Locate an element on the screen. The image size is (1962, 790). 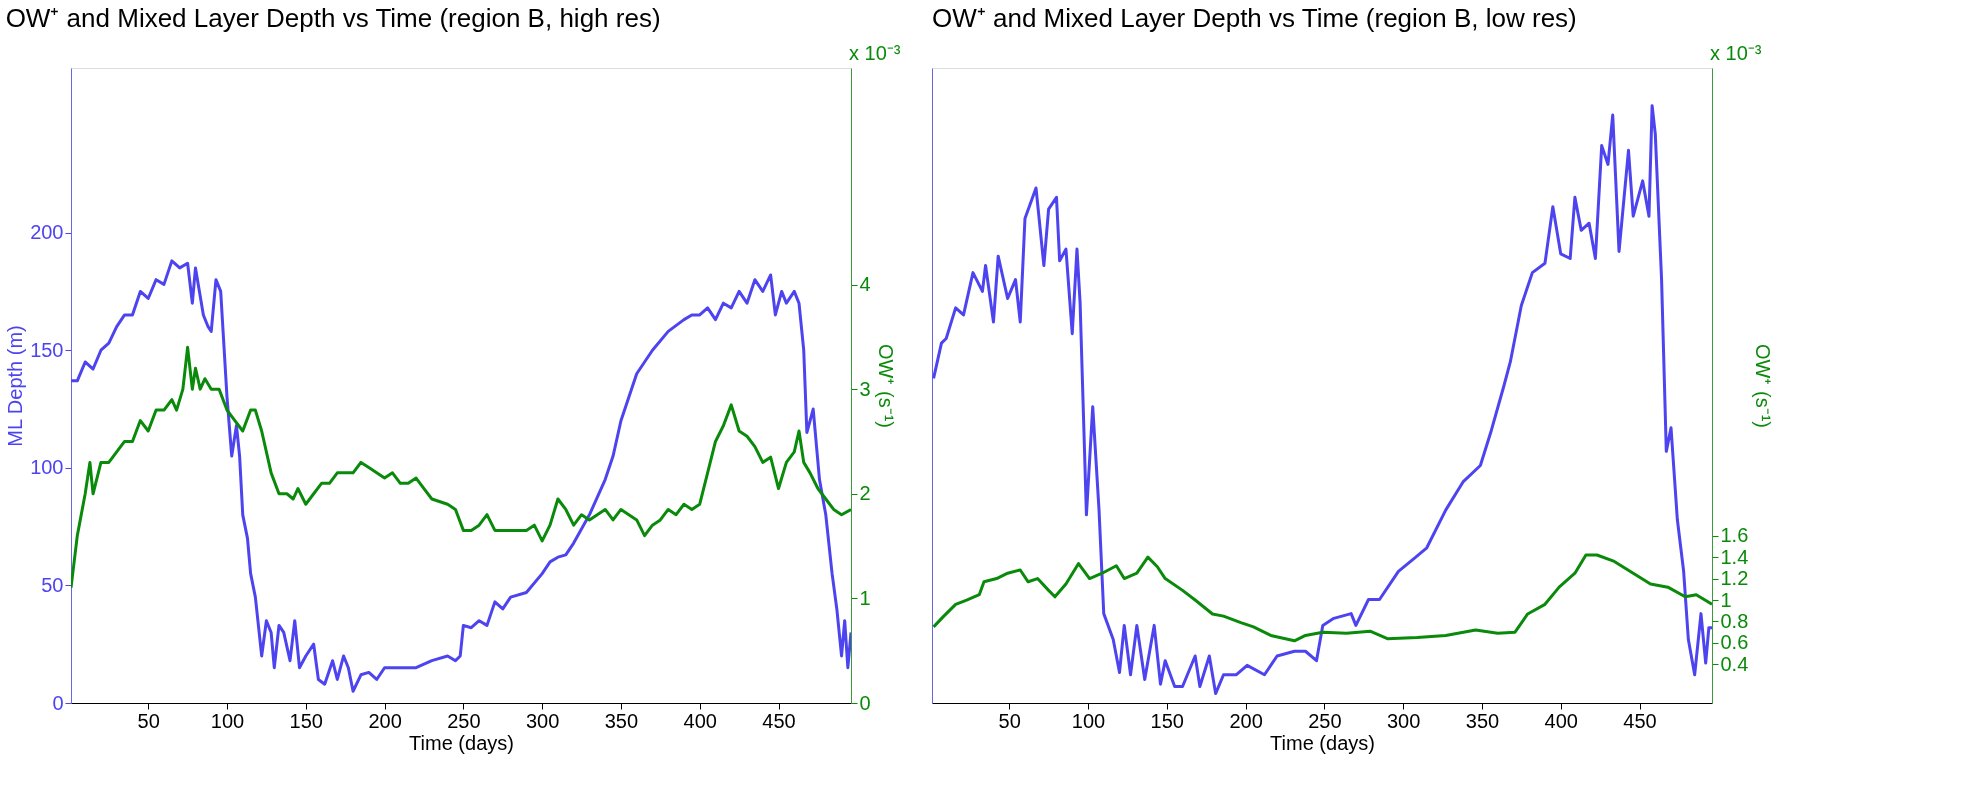
y2-tick-label: 1.2 is located at coordinates (1734, 578).